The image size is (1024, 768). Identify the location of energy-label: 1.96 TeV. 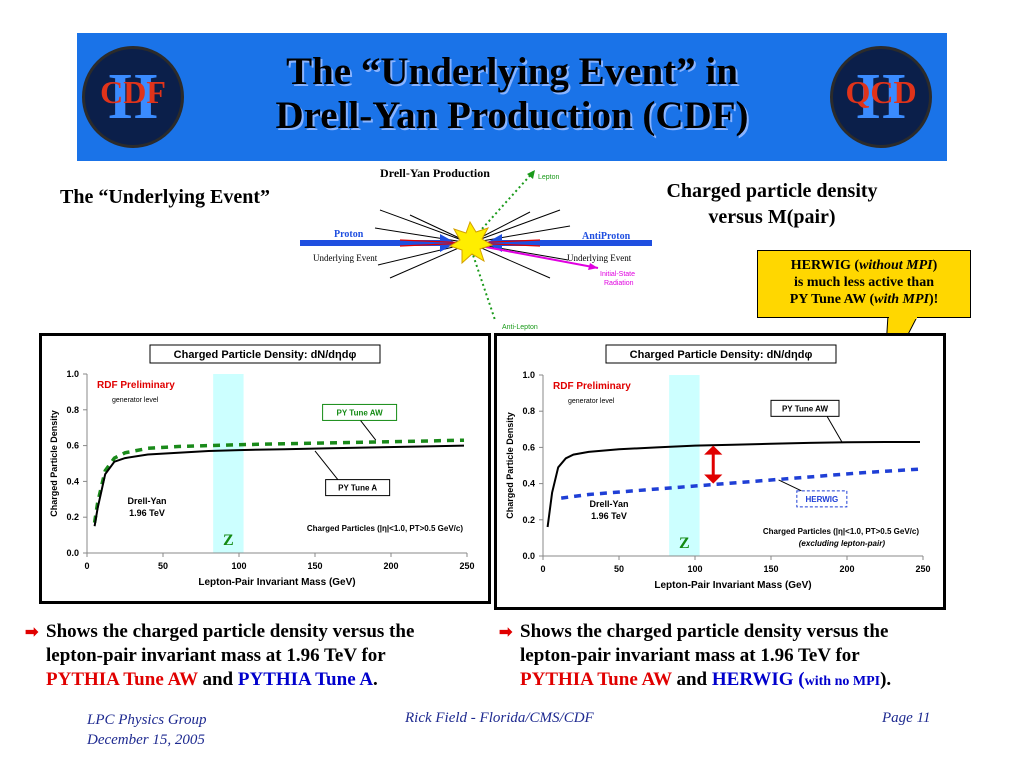
(147, 513).